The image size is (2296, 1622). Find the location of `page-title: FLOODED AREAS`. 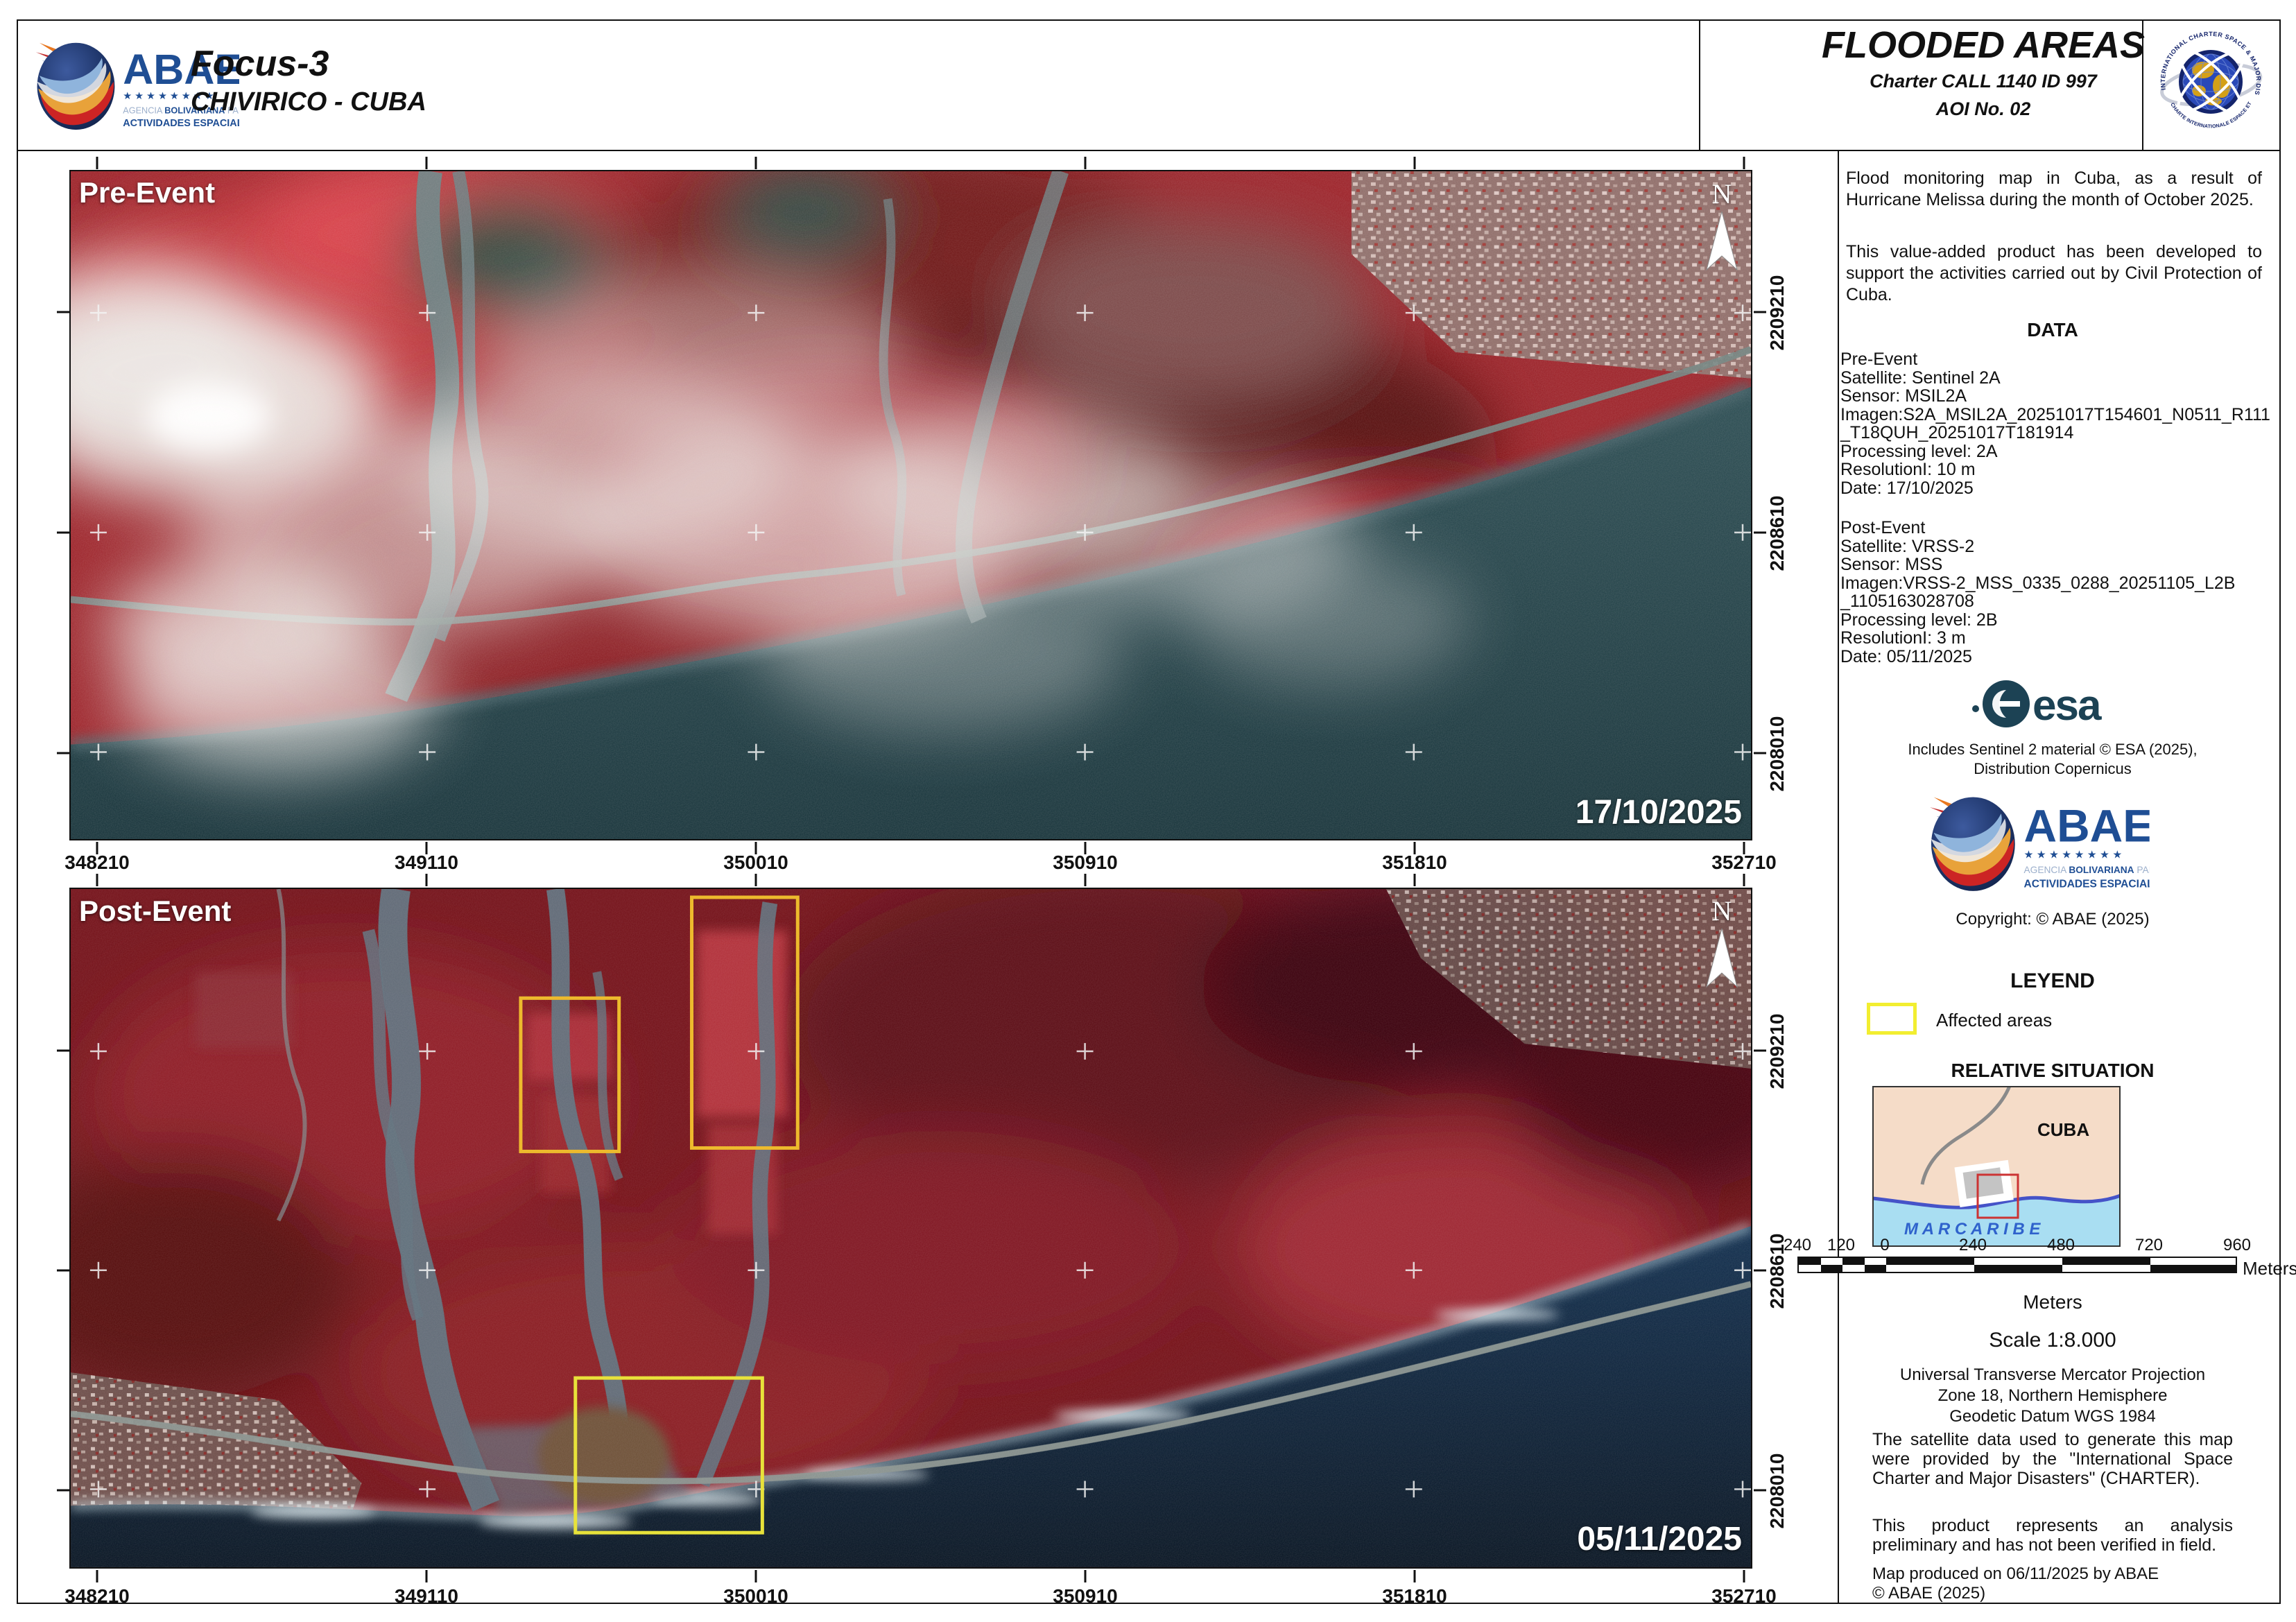

page-title: FLOODED AREAS is located at coordinates (1983, 45).